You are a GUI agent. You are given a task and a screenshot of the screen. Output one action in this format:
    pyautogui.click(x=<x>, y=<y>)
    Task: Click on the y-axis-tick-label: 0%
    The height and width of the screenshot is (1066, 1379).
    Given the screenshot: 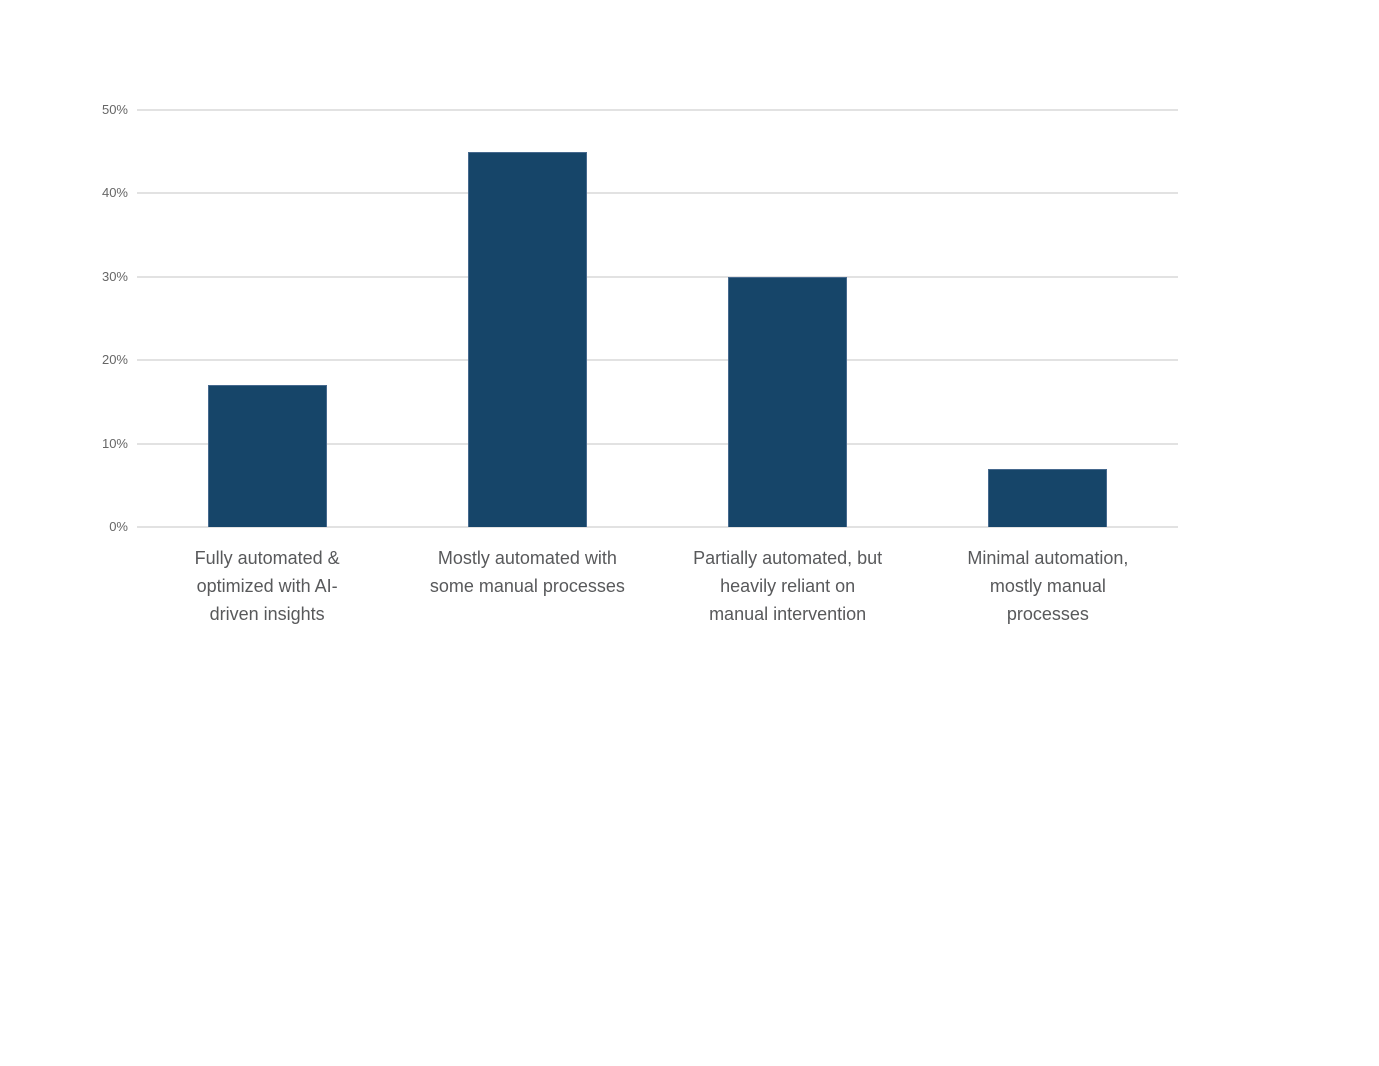 What is the action you would take?
    pyautogui.click(x=118, y=526)
    